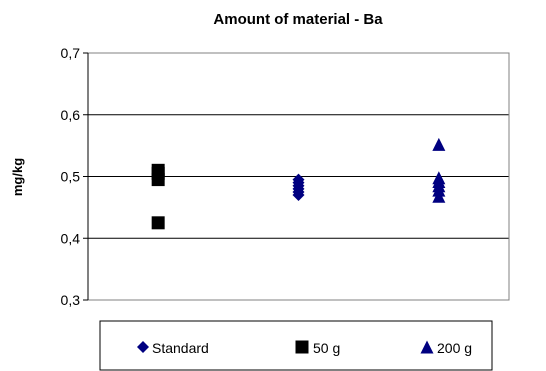 The width and height of the screenshot is (546, 371). What do you see at coordinates (454, 348) in the screenshot?
I see `legend-label-200-g: 200 g` at bounding box center [454, 348].